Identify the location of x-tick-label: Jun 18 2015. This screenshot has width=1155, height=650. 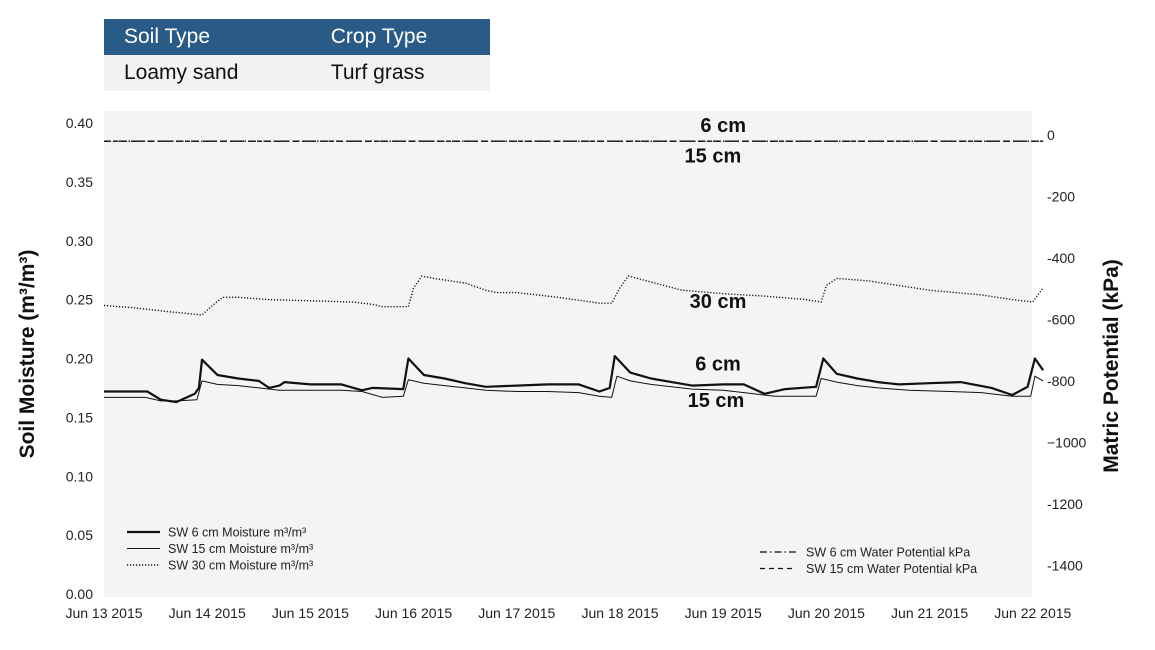
(619, 613).